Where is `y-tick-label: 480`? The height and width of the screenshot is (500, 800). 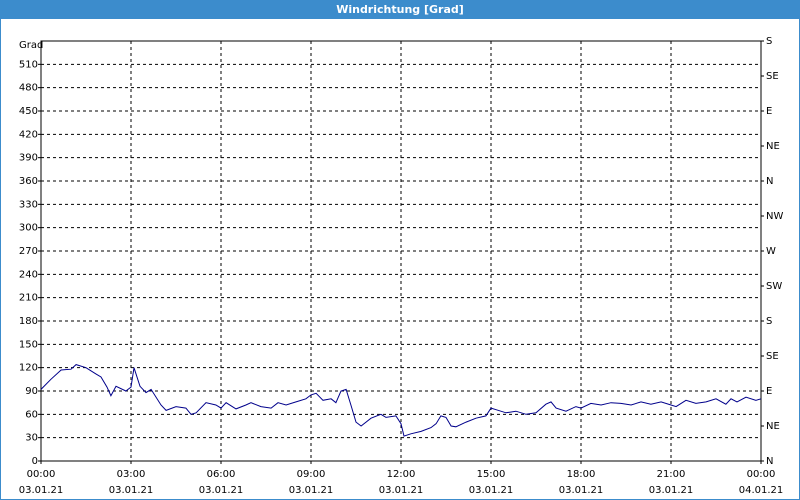 y-tick-label: 480 is located at coordinates (28, 88).